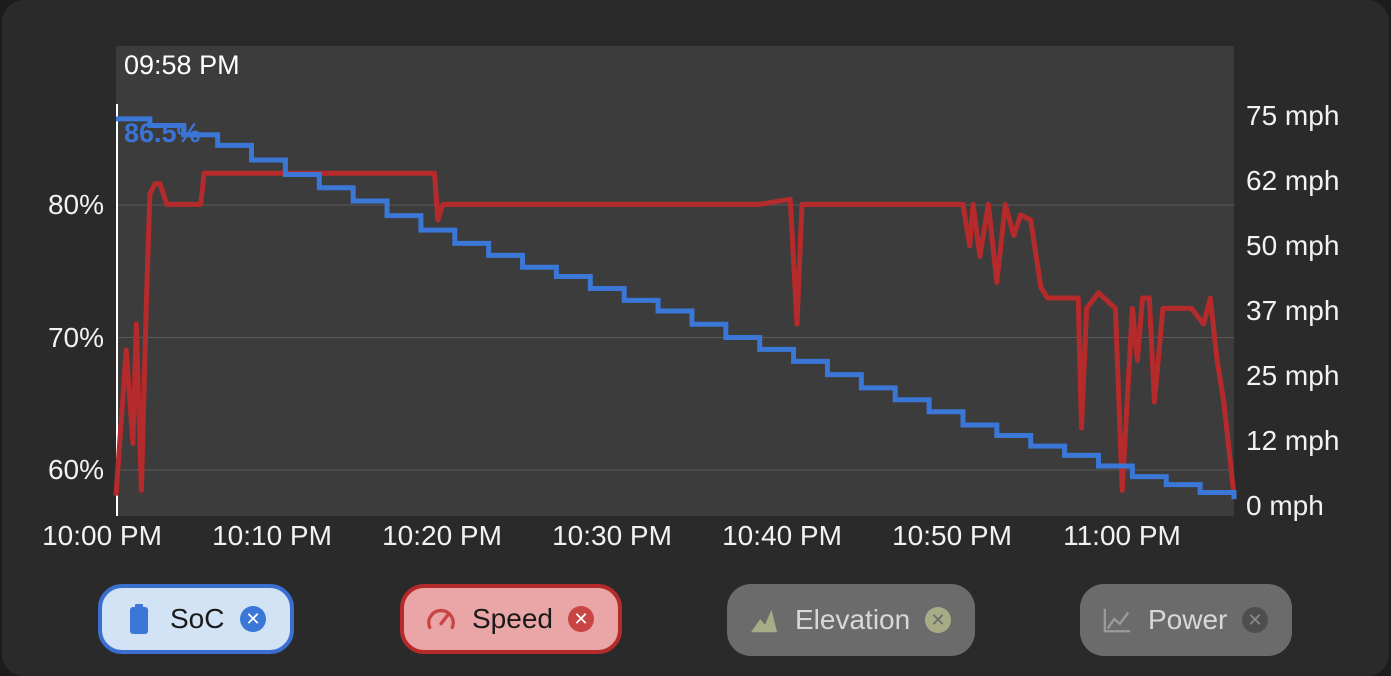  I want to click on mountain-icon, so click(764, 620).